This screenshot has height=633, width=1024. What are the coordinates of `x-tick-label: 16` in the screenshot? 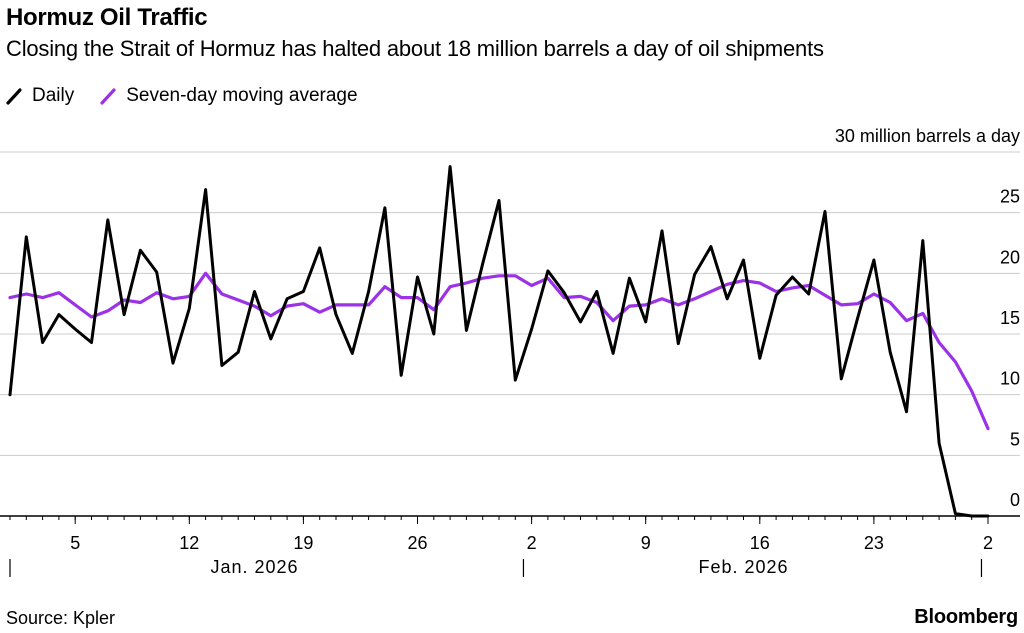 It's located at (760, 543).